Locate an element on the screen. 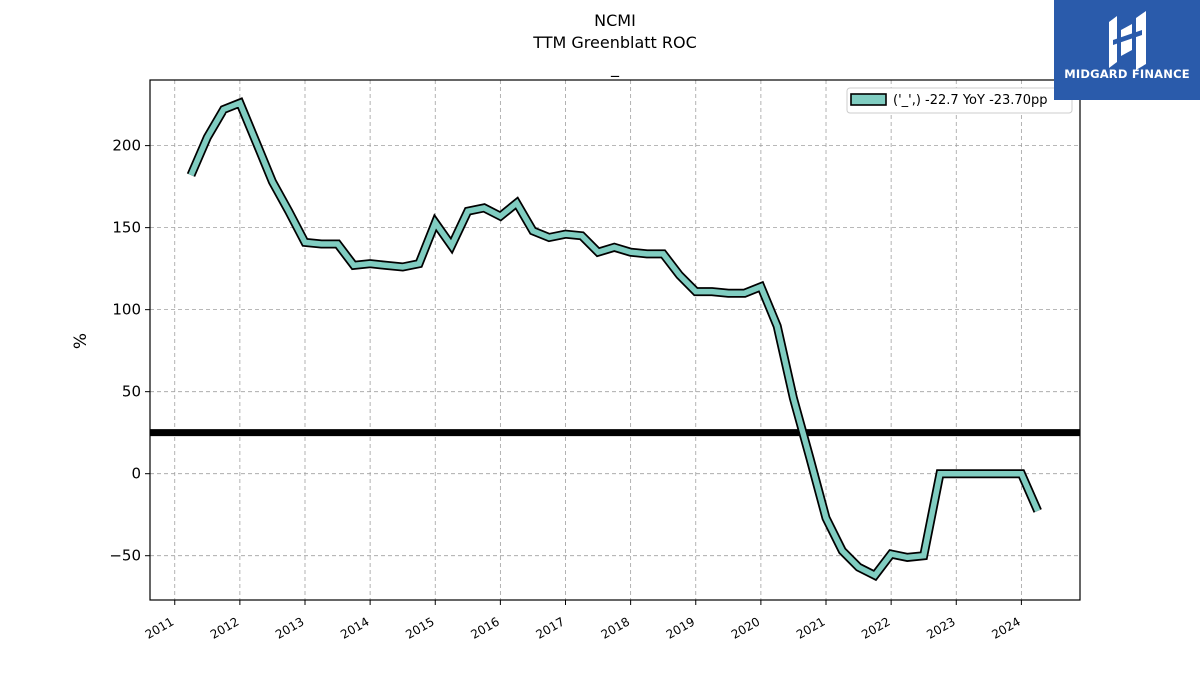 The image size is (1200, 675). y-tick-label: 150 is located at coordinates (126, 228).